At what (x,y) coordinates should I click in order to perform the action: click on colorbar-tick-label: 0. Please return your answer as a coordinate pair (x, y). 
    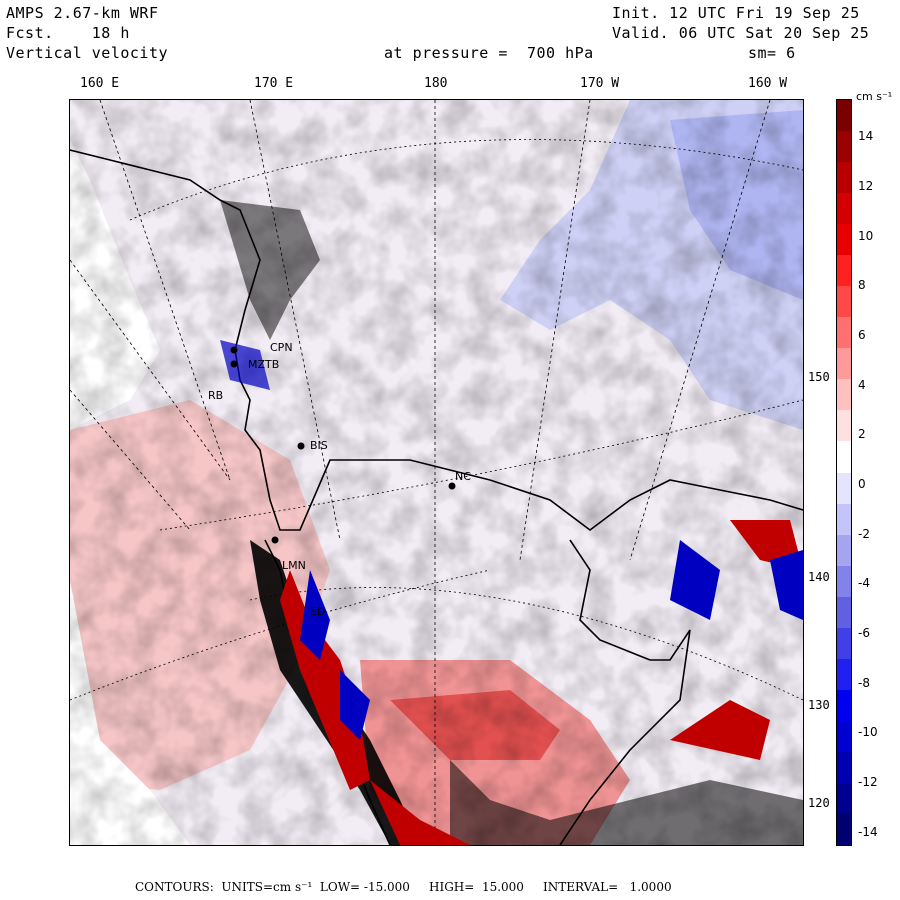
    Looking at the image, I should click on (862, 483).